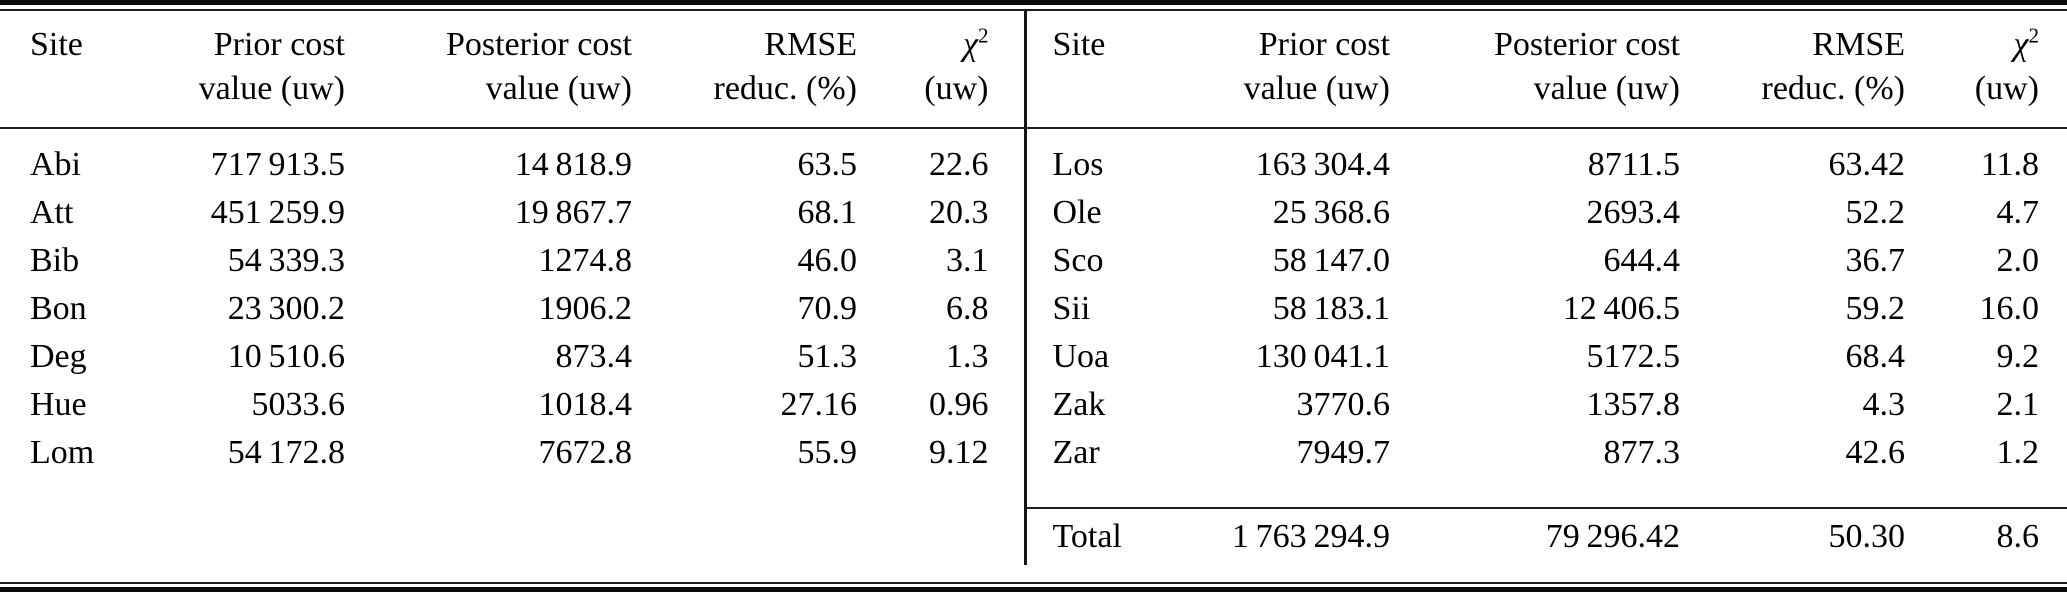 This screenshot has height=601, width=2067. What do you see at coordinates (1343, 452) in the screenshot?
I see `prior-cost-cell: 7949.7` at bounding box center [1343, 452].